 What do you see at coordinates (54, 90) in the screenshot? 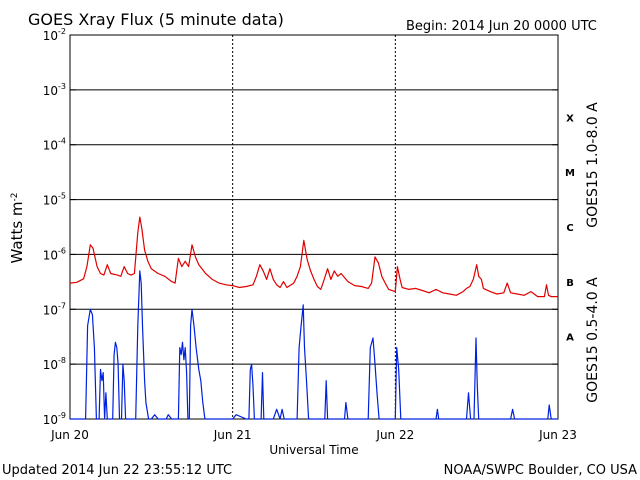
I see `y-tick-label: 10⁻³` at bounding box center [54, 90].